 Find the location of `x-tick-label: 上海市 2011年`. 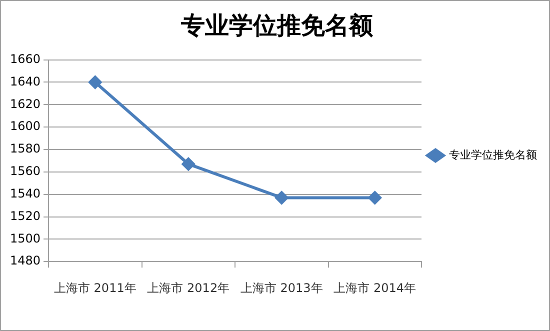

x-tick-label: 上海市 2011年 is located at coordinates (95, 287).